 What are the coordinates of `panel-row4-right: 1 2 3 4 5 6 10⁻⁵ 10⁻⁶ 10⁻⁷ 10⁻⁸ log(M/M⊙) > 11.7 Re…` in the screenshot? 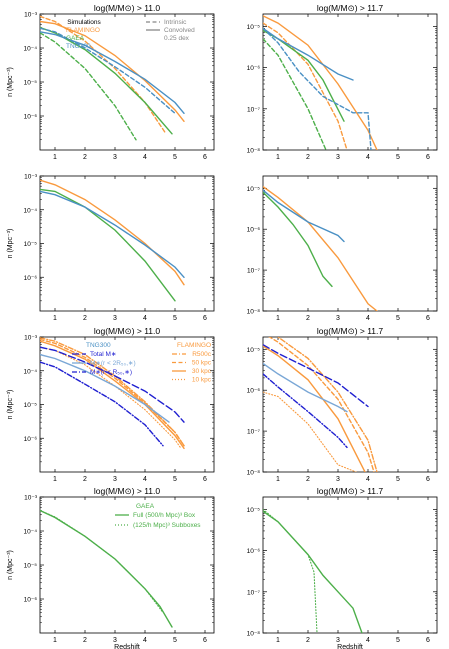 It's located at (342, 567).